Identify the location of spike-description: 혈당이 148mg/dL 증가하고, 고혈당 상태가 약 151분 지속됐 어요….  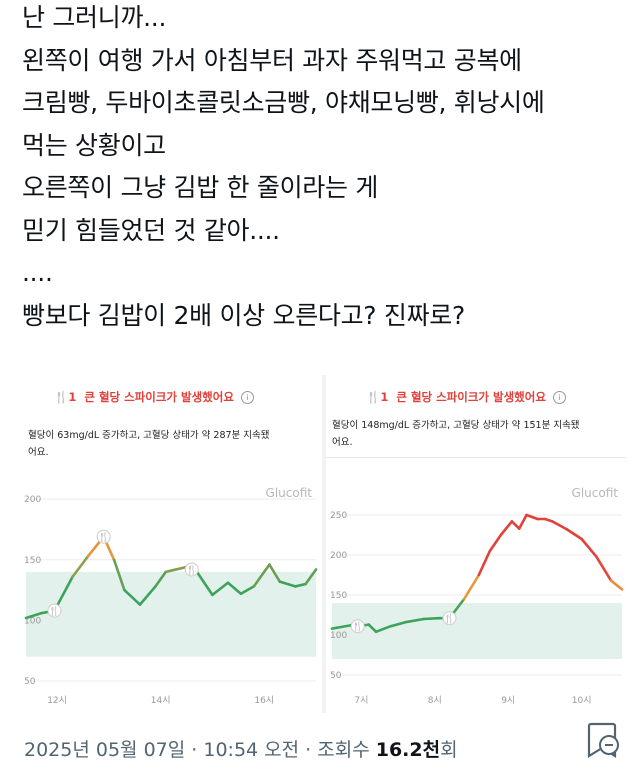
(456, 434).